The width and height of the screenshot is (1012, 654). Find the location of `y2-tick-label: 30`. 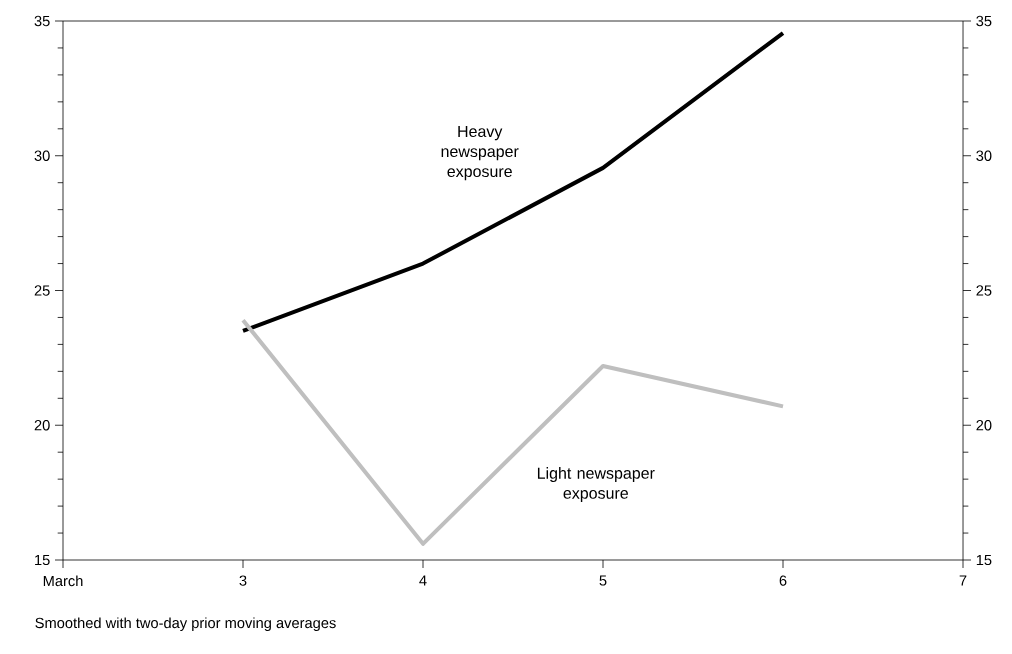

y2-tick-label: 30 is located at coordinates (984, 155).